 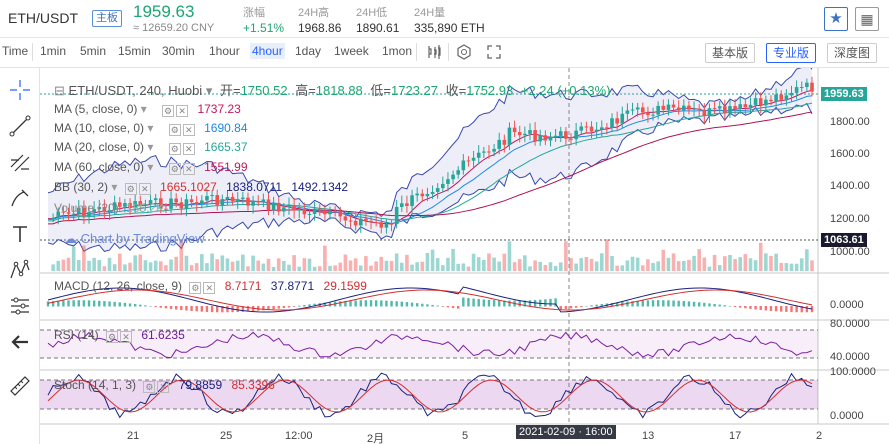 I want to click on stoch-legend: Stoch (14, 1, 3) ⚙ ✕ 79.8859 85.3396, so click(x=164, y=385).